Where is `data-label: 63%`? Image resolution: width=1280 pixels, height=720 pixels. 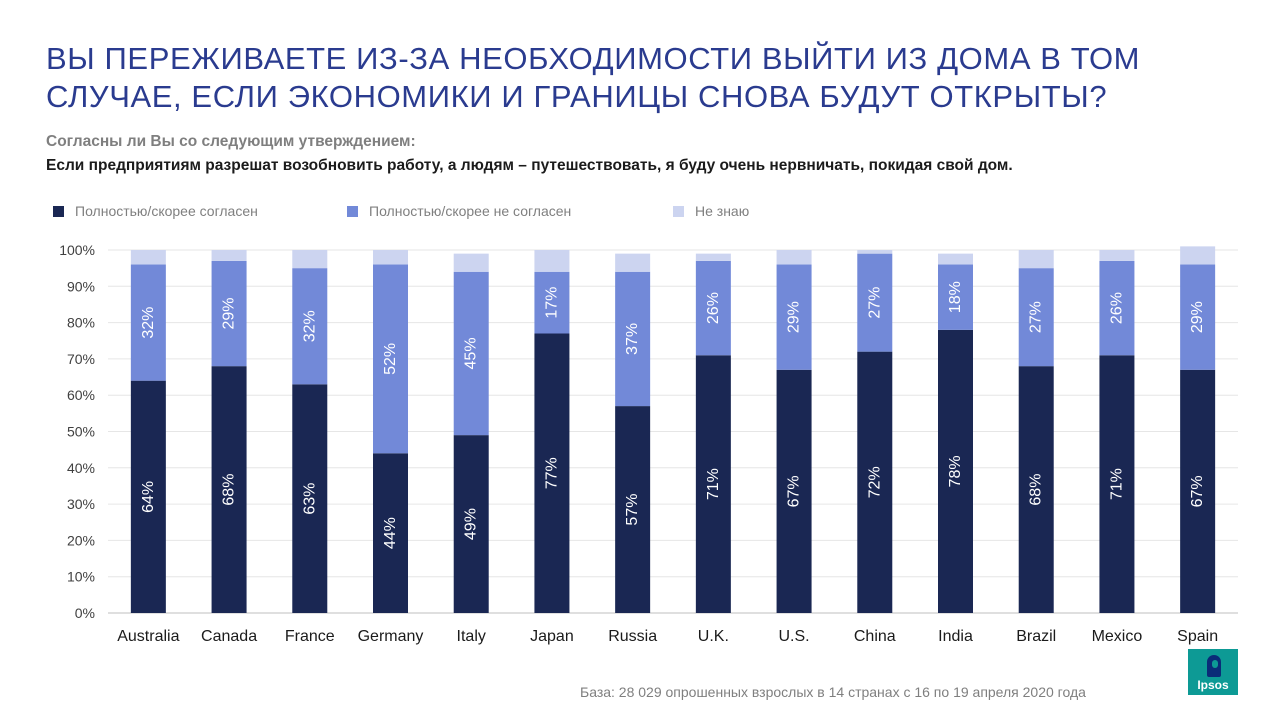 data-label: 63% is located at coordinates (309, 499).